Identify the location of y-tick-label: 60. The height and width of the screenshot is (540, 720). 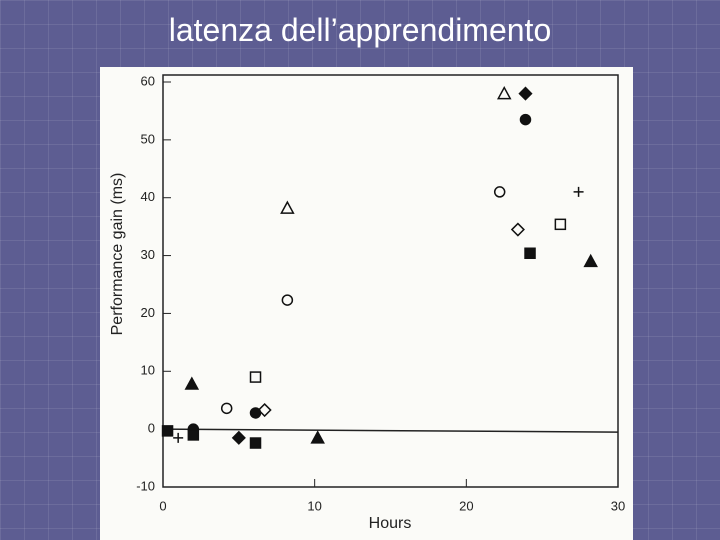
(148, 80).